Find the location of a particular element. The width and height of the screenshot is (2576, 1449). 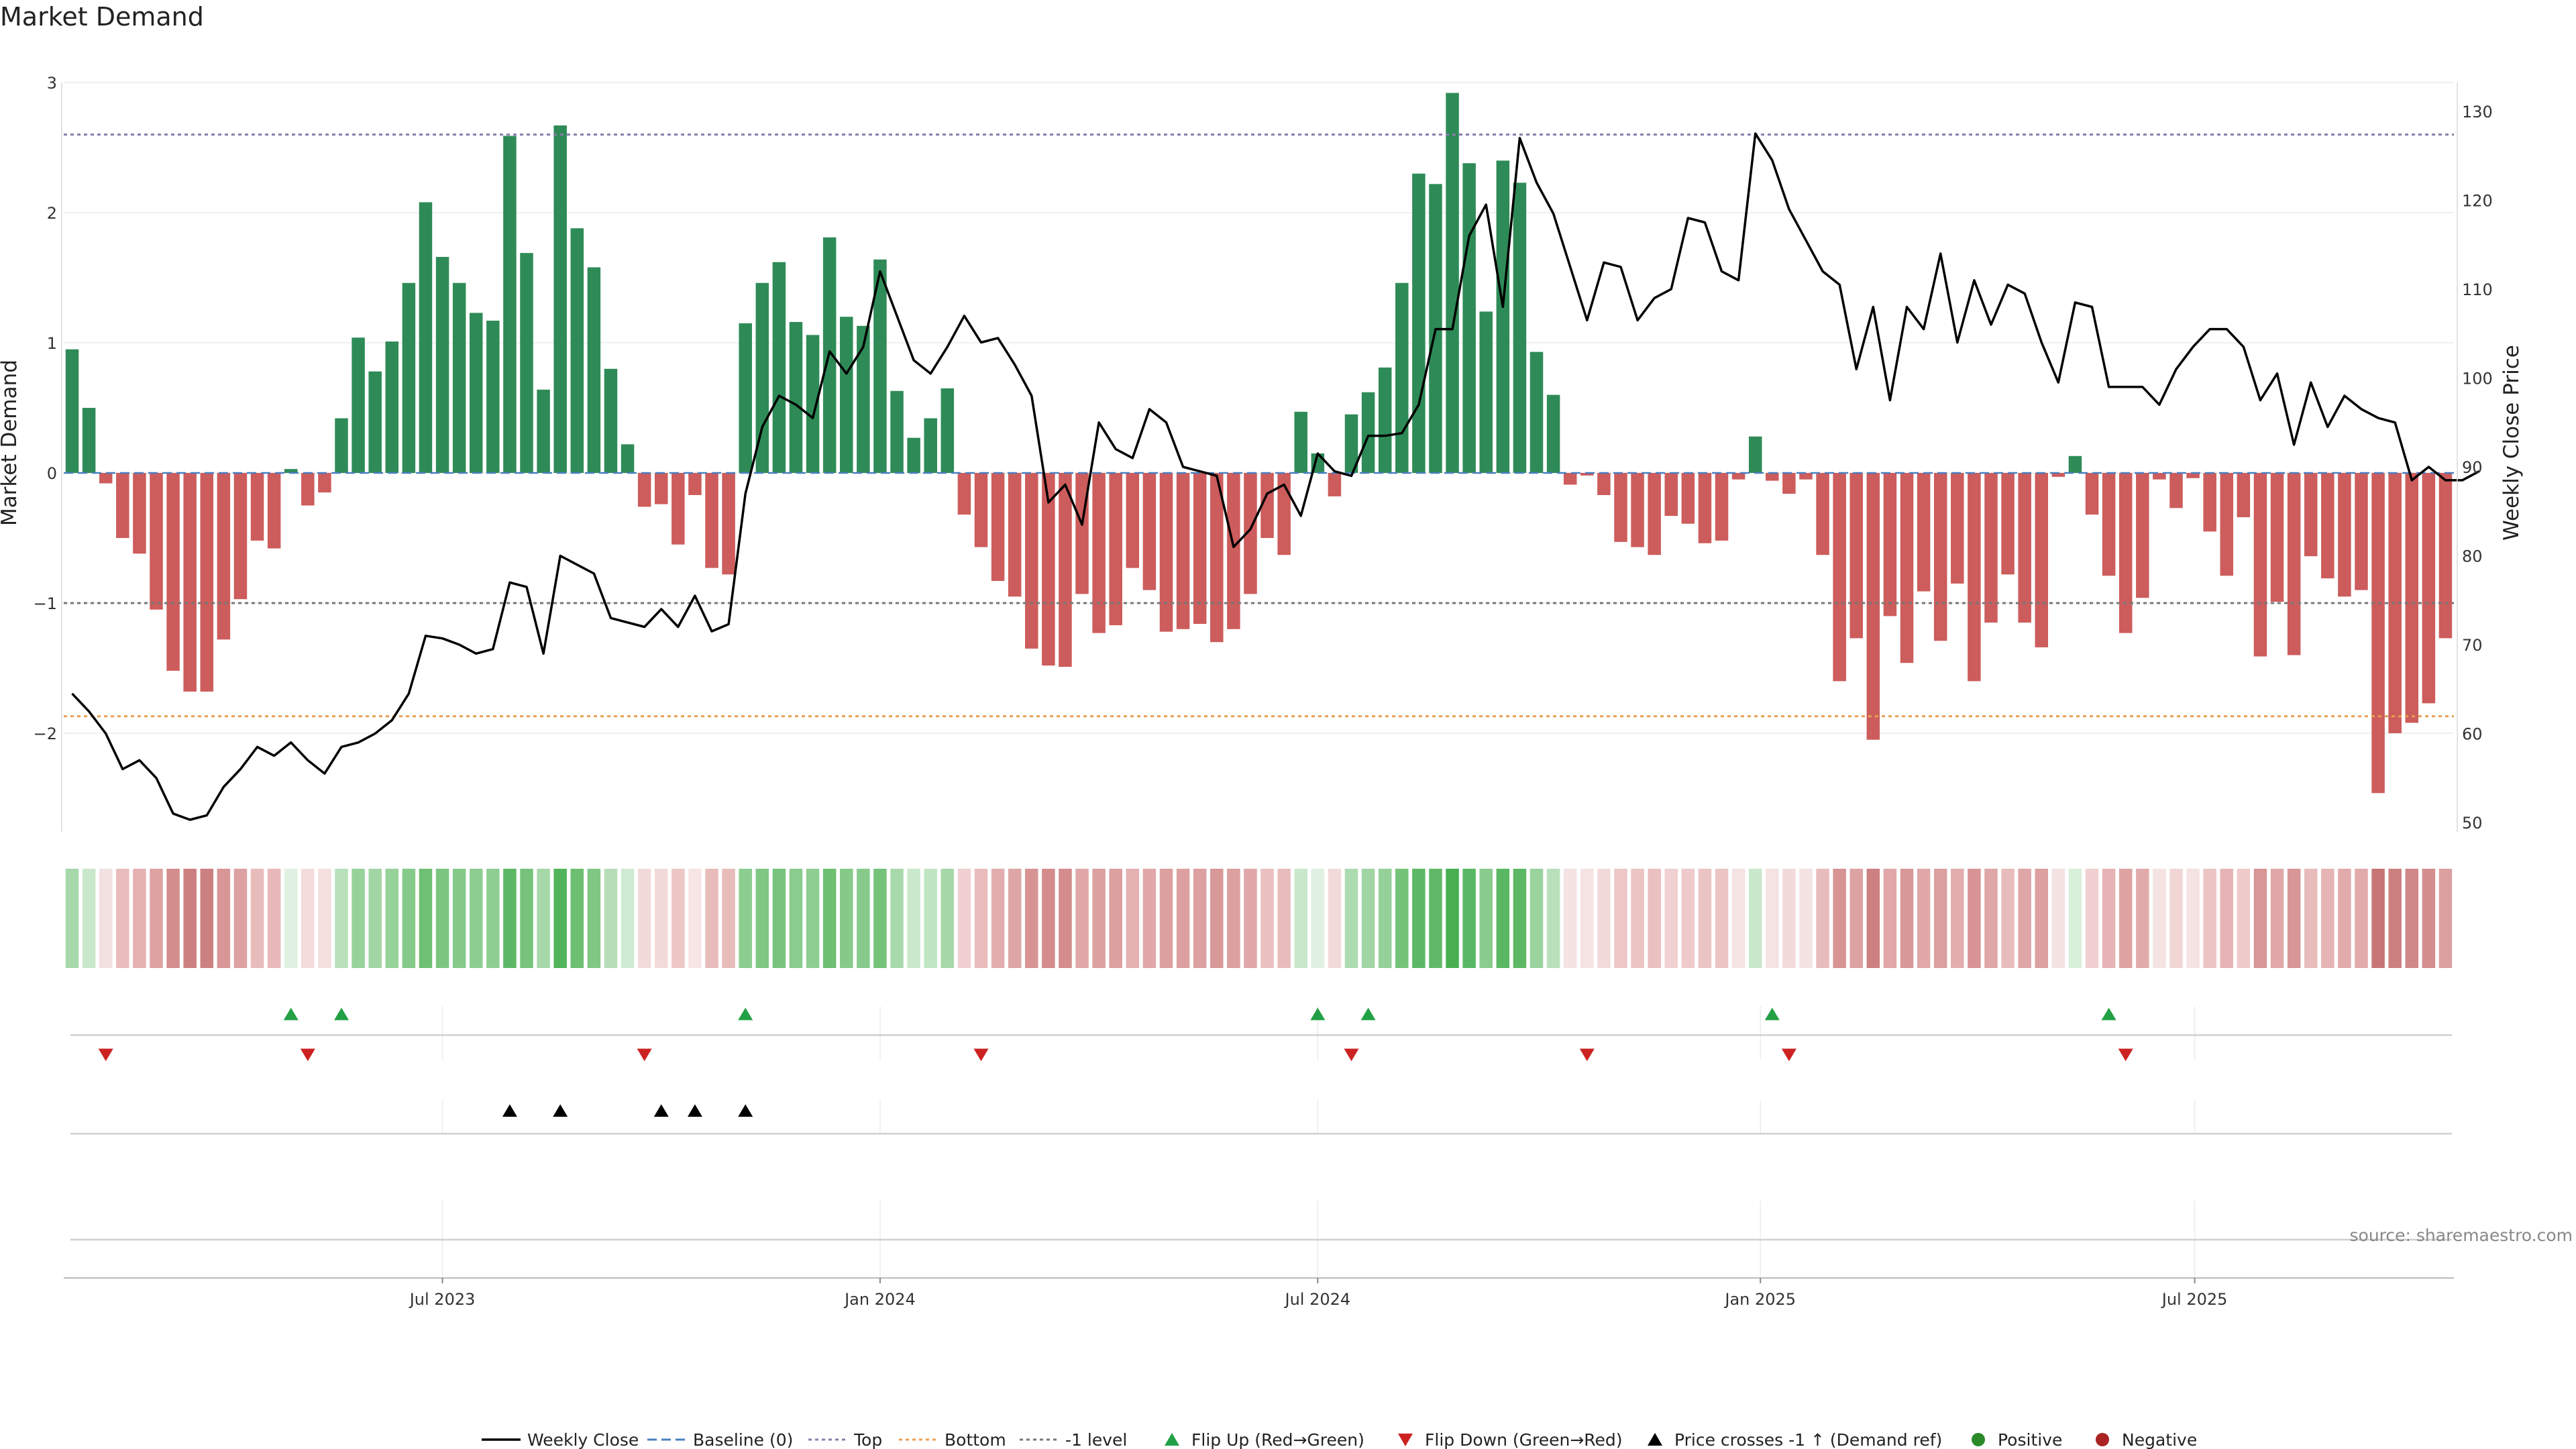

chart-title: Market Demand is located at coordinates (102, 17).